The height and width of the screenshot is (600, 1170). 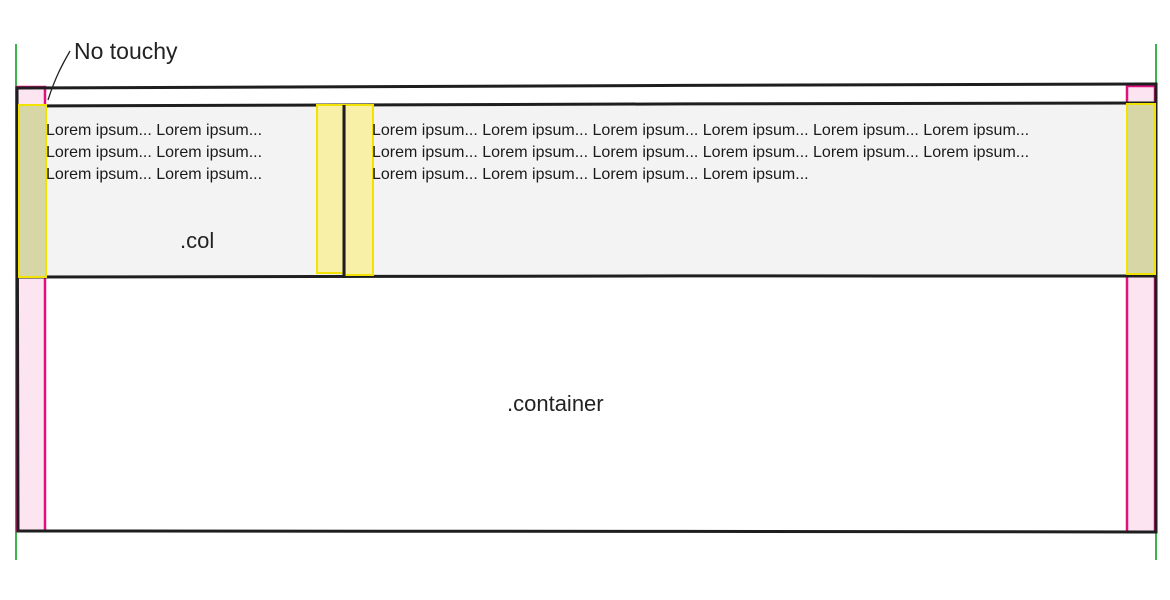 I want to click on gutter-left-outer, so click(x=32, y=191).